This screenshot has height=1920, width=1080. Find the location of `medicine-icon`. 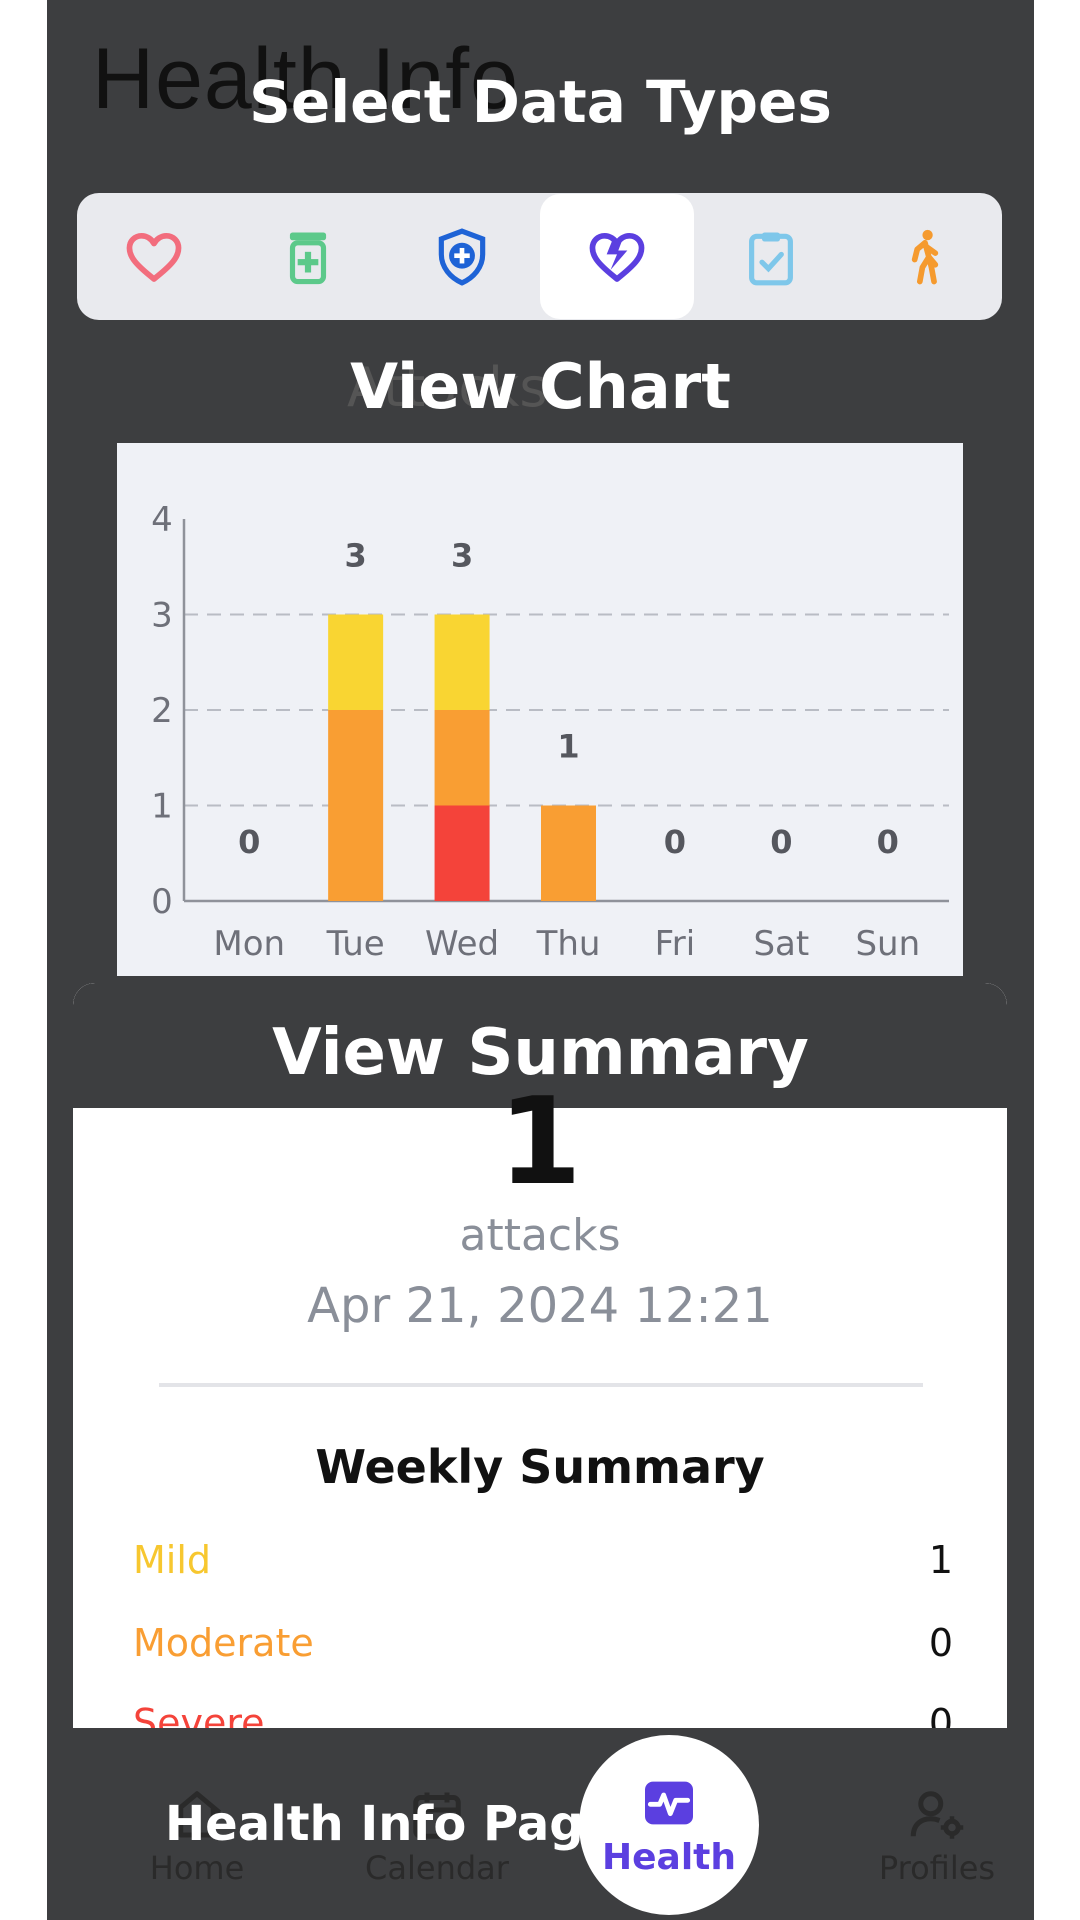

medicine-icon is located at coordinates (308, 257).